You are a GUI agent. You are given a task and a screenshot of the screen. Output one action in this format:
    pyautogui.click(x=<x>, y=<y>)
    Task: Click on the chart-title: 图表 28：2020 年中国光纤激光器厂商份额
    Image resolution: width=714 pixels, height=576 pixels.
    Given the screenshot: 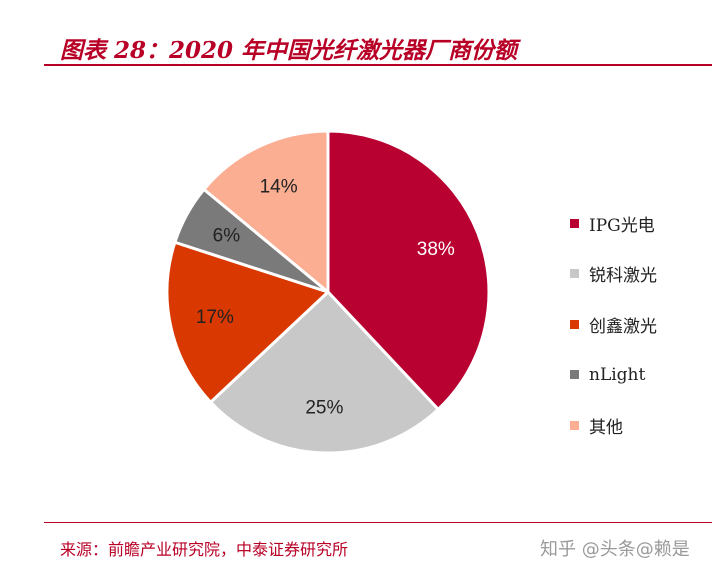 What is the action you would take?
    pyautogui.click(x=289, y=50)
    